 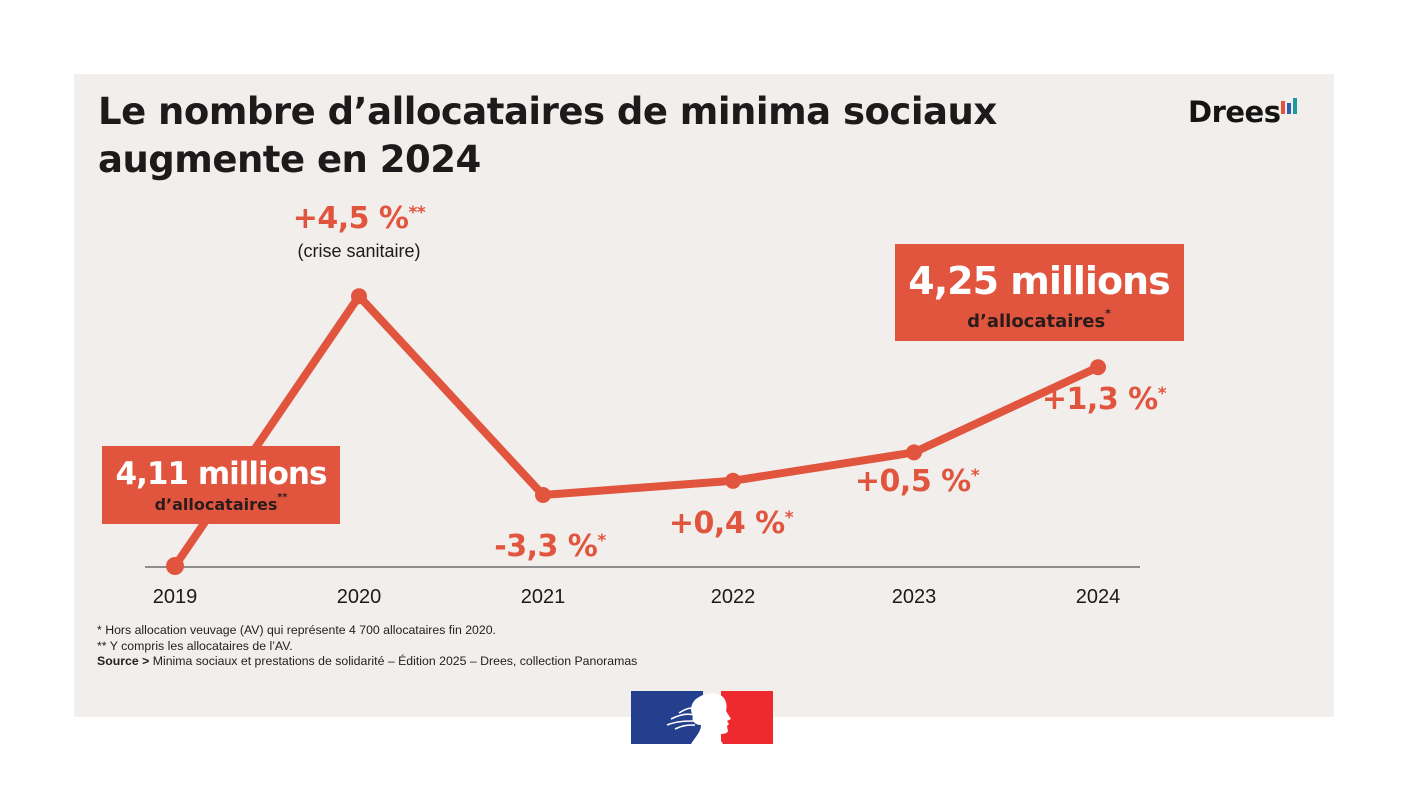 I want to click on marianne-profile-icon, so click(x=711, y=718).